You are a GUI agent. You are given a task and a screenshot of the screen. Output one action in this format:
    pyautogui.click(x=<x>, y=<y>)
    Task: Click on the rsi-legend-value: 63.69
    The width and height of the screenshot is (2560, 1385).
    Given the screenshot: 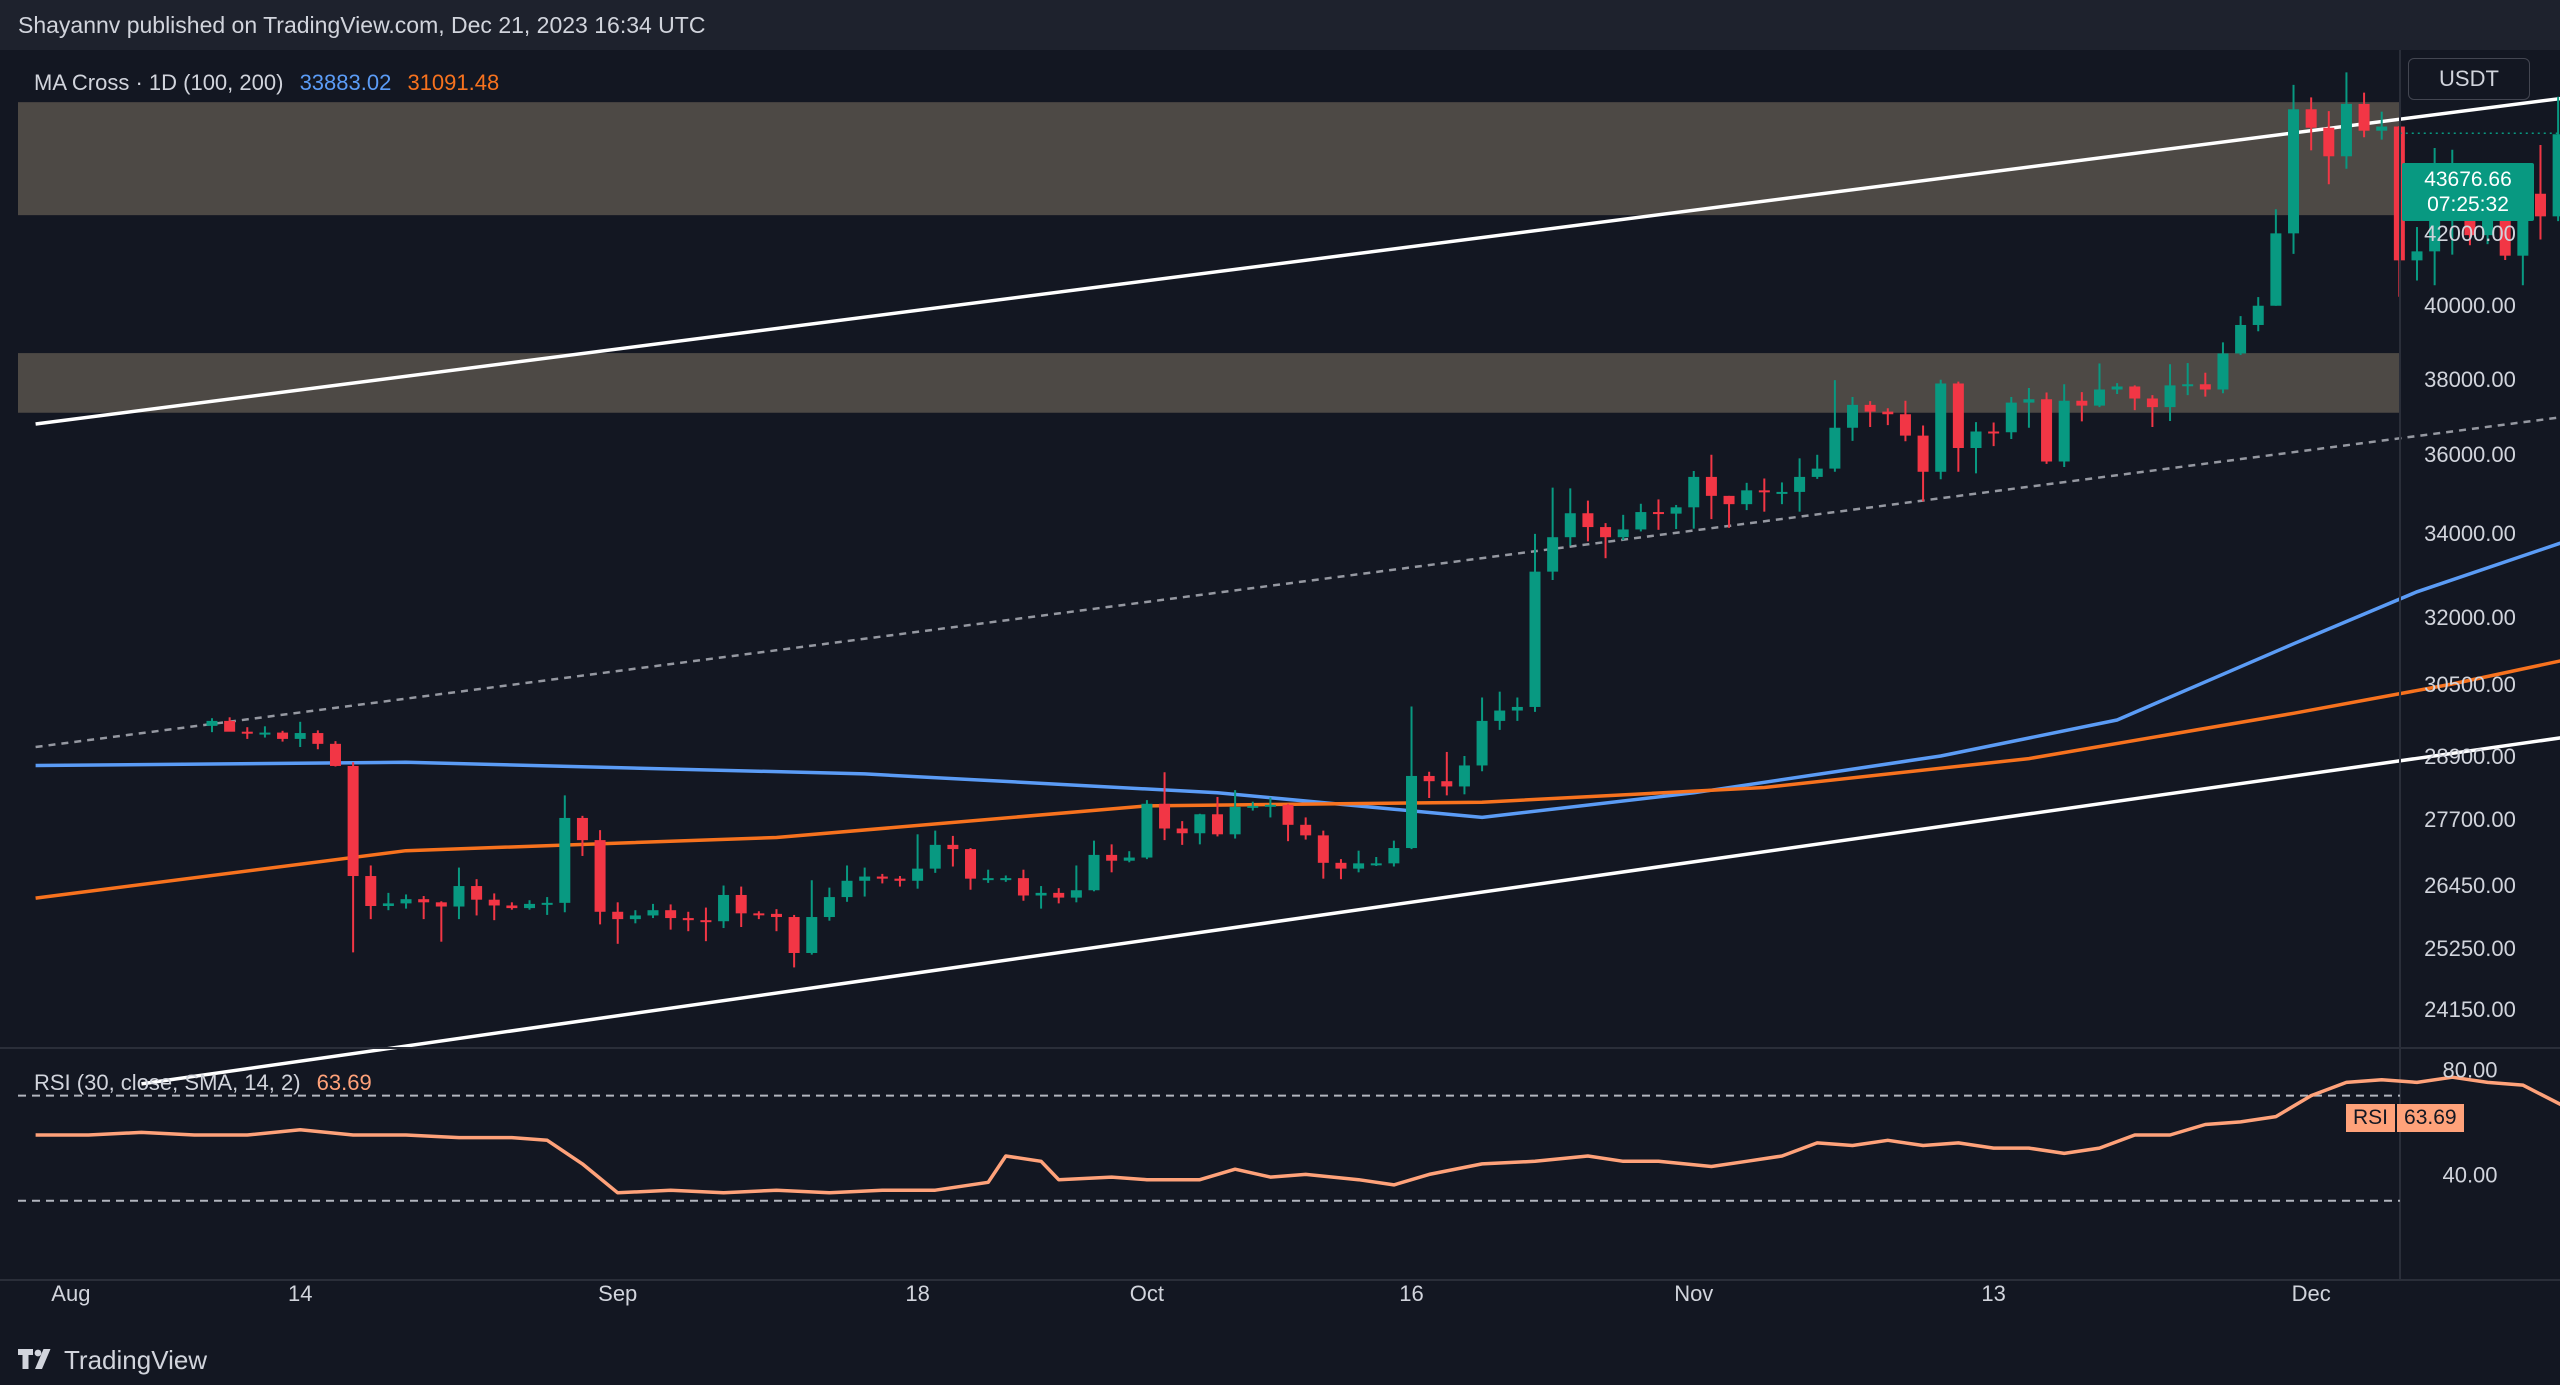 What is the action you would take?
    pyautogui.click(x=344, y=1082)
    